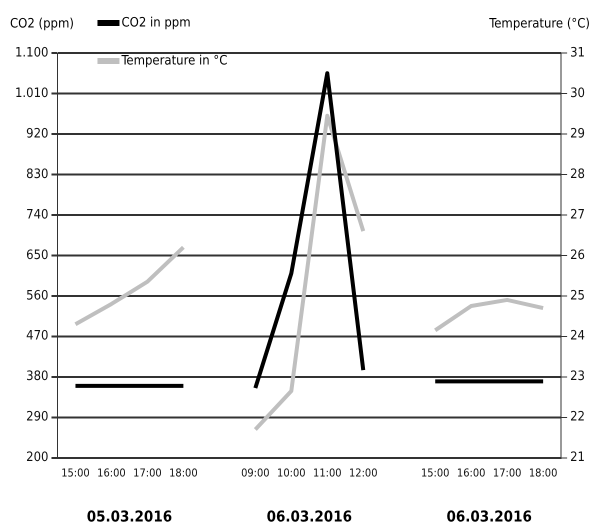 The width and height of the screenshot is (600, 531). I want to click on y2-tick-label: 30, so click(578, 93).